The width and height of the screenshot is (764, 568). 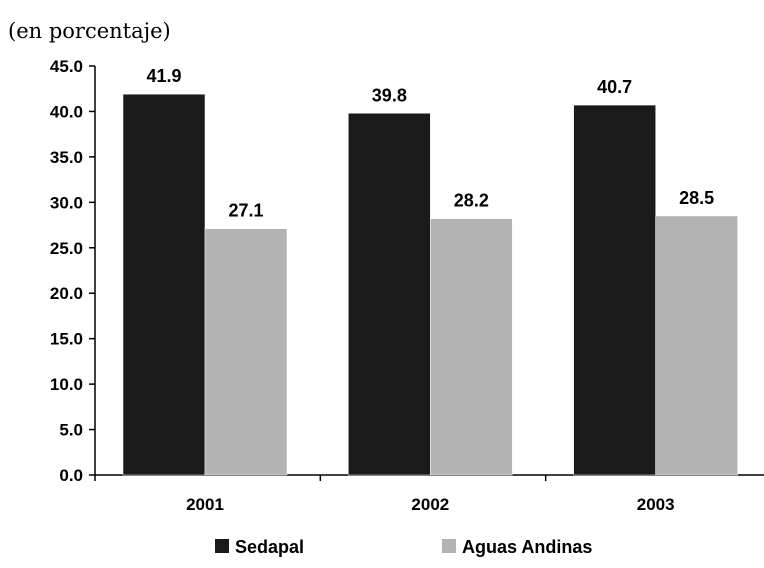 What do you see at coordinates (614, 290) in the screenshot?
I see `bar-sedapal-2003` at bounding box center [614, 290].